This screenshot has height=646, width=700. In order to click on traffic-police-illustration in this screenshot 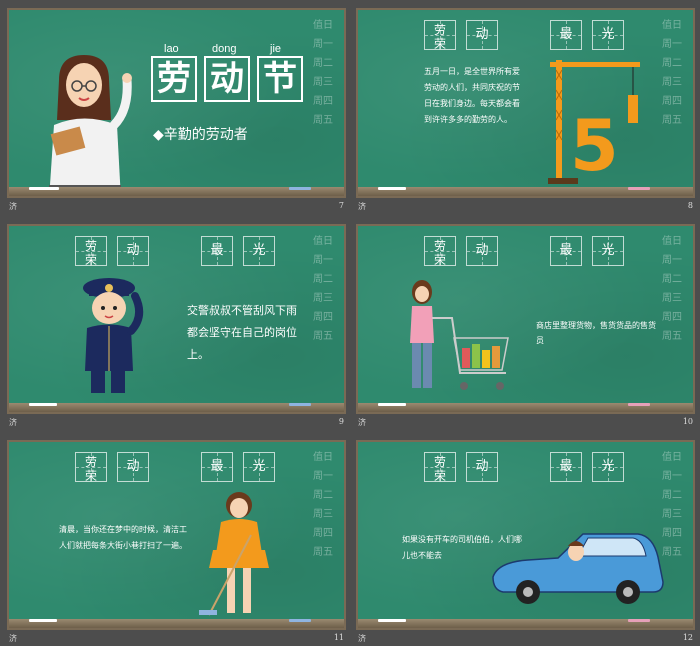, I will do `click(113, 335)`.